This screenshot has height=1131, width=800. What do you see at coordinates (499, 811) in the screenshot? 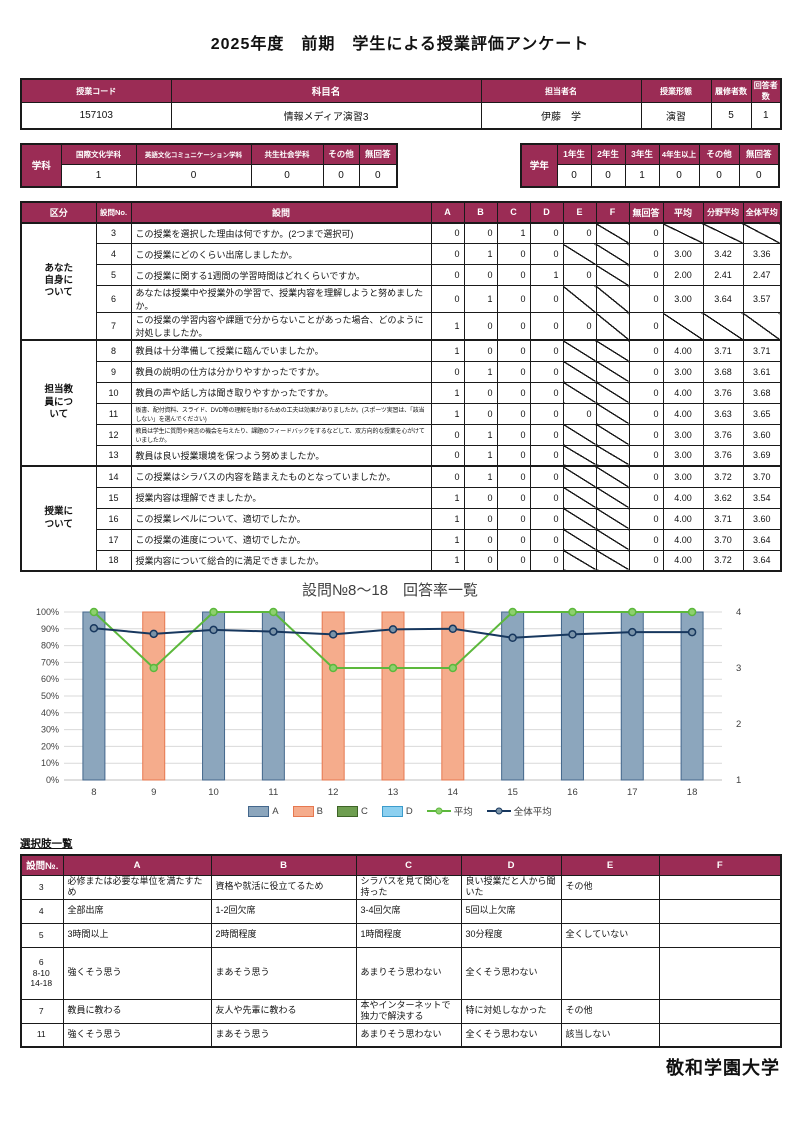
I see `legend-marker` at bounding box center [499, 811].